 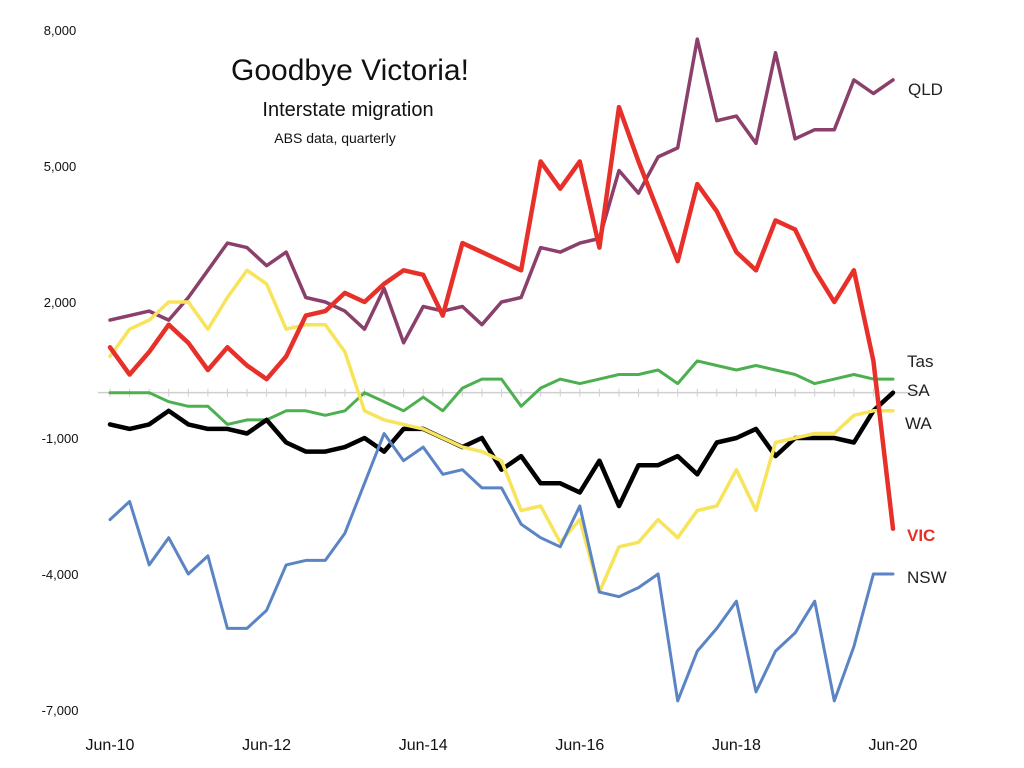 What do you see at coordinates (60, 302) in the screenshot?
I see `y-tick-label: 2,000` at bounding box center [60, 302].